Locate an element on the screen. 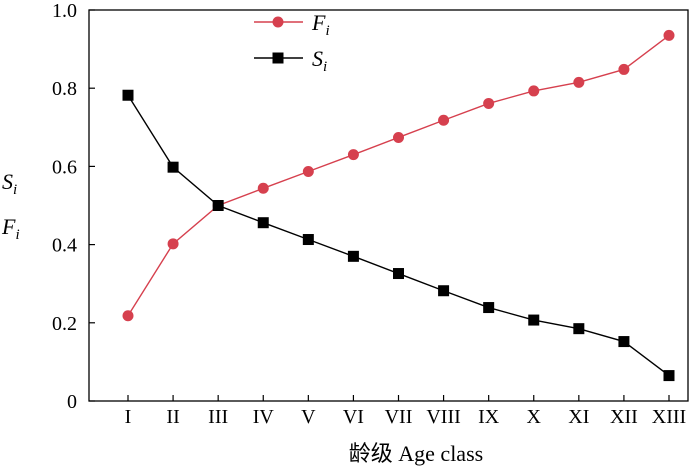 This screenshot has height=468, width=700. y-ticks: 0 0.2 0.4 0.6 0.8 1.0 is located at coordinates (73, 206).